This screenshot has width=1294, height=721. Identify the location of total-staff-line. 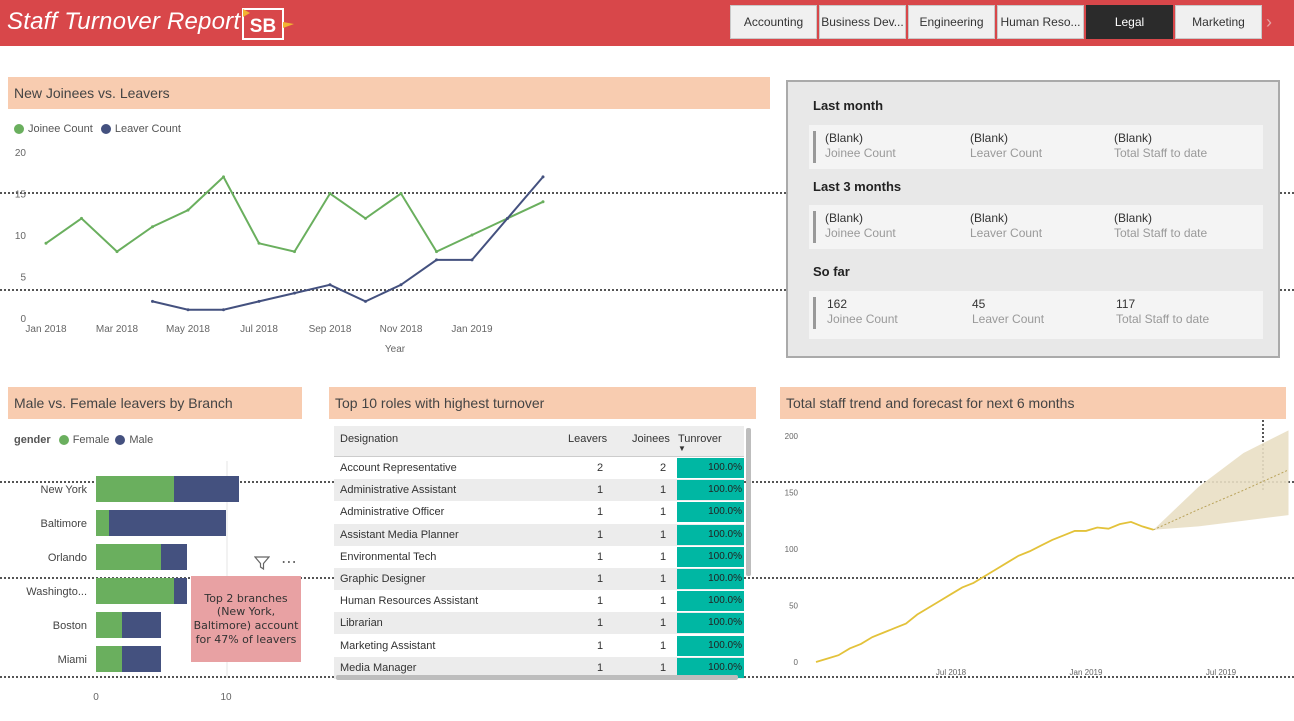
(984, 591).